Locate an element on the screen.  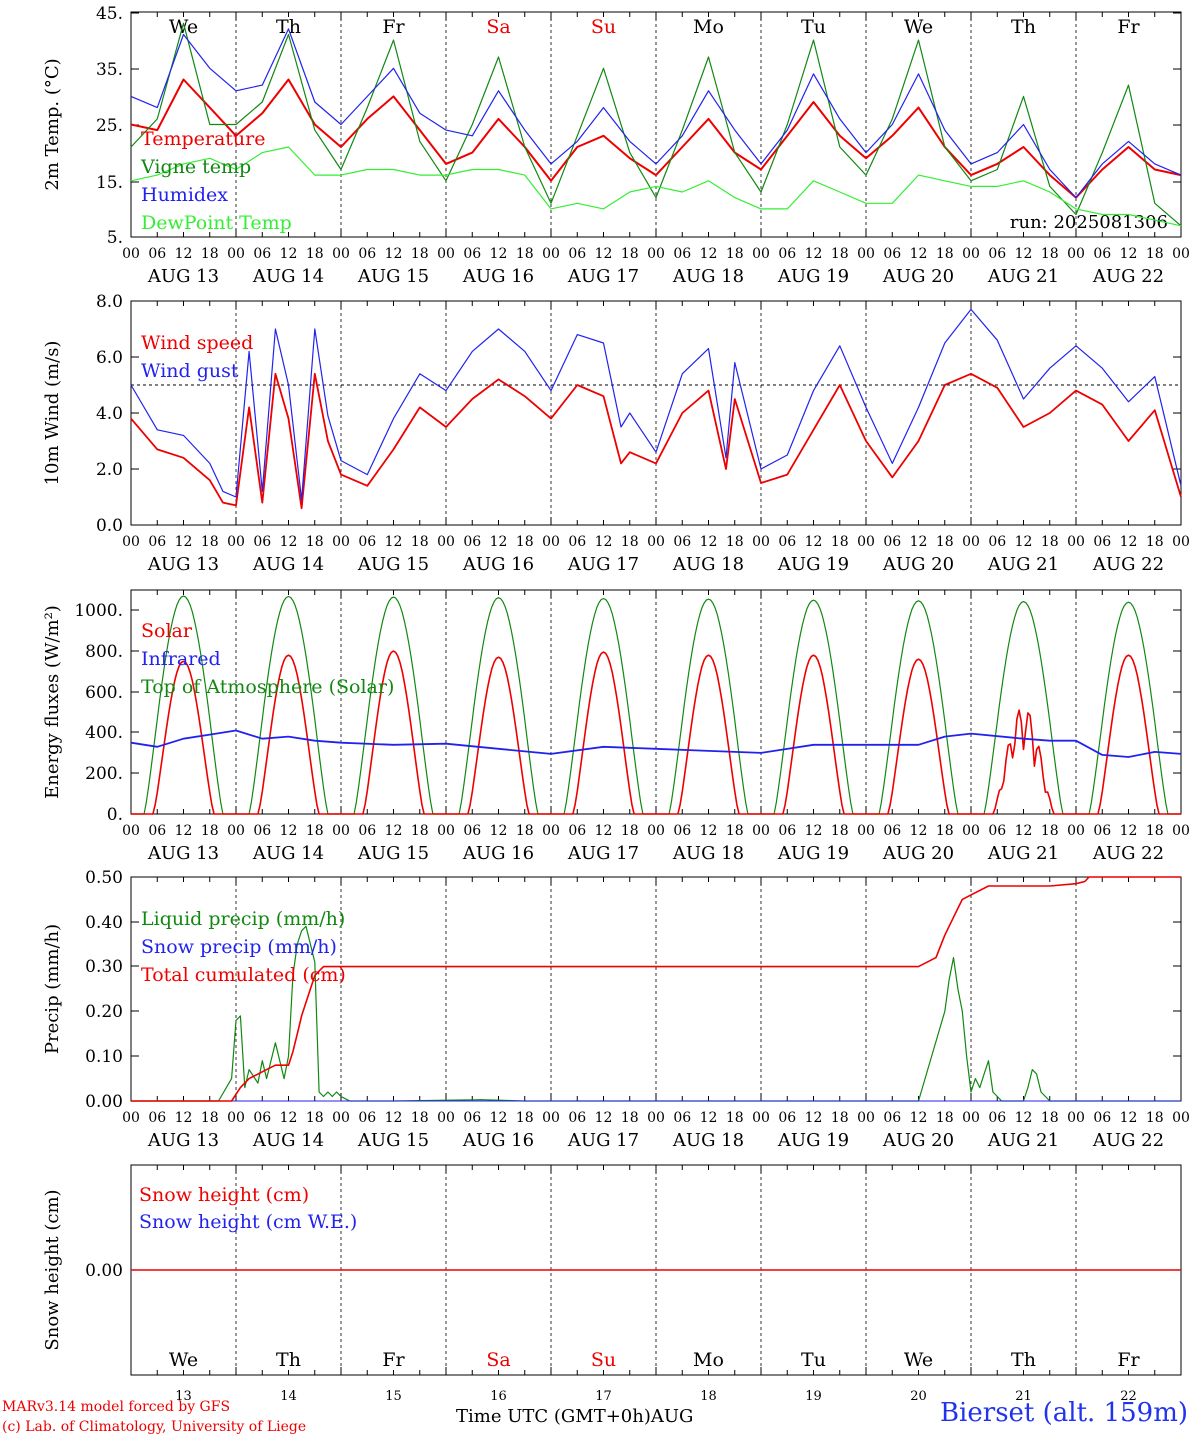
y-tick-label: 0.30 is located at coordinates (104, 967).